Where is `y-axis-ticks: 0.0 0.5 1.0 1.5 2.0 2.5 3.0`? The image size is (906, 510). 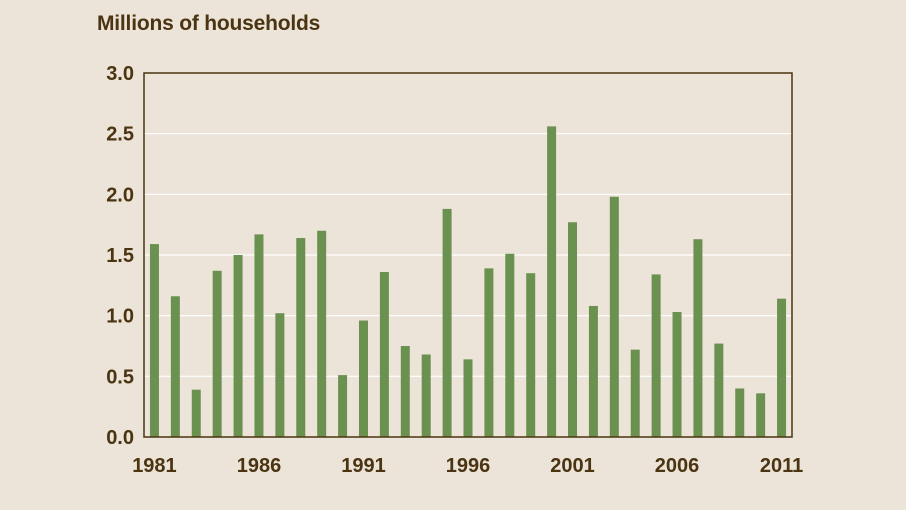 y-axis-ticks: 0.0 0.5 1.0 1.5 2.0 2.5 3.0 is located at coordinates (120, 256).